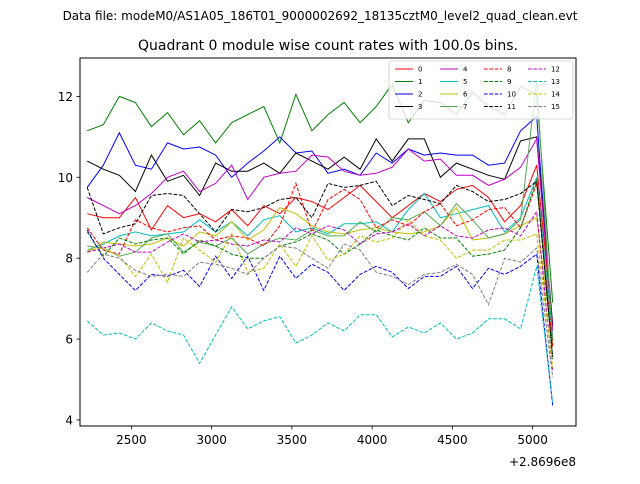  Describe the element at coordinates (542, 462) in the screenshot. I see `x-offset-label: +2.8696e8` at that location.